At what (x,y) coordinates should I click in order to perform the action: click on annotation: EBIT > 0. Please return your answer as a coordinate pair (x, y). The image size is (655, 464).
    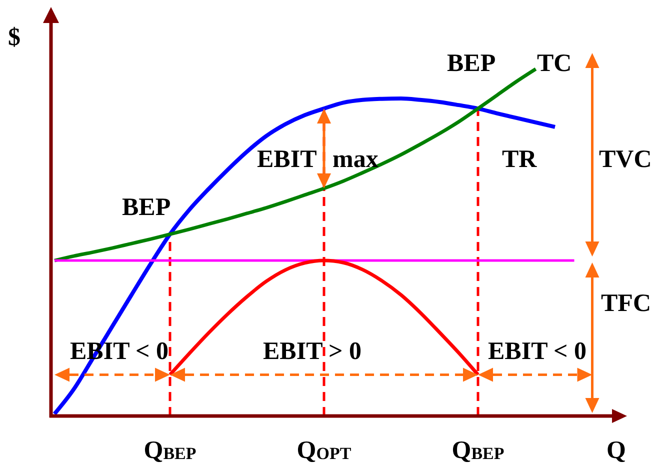
    Looking at the image, I should click on (312, 351).